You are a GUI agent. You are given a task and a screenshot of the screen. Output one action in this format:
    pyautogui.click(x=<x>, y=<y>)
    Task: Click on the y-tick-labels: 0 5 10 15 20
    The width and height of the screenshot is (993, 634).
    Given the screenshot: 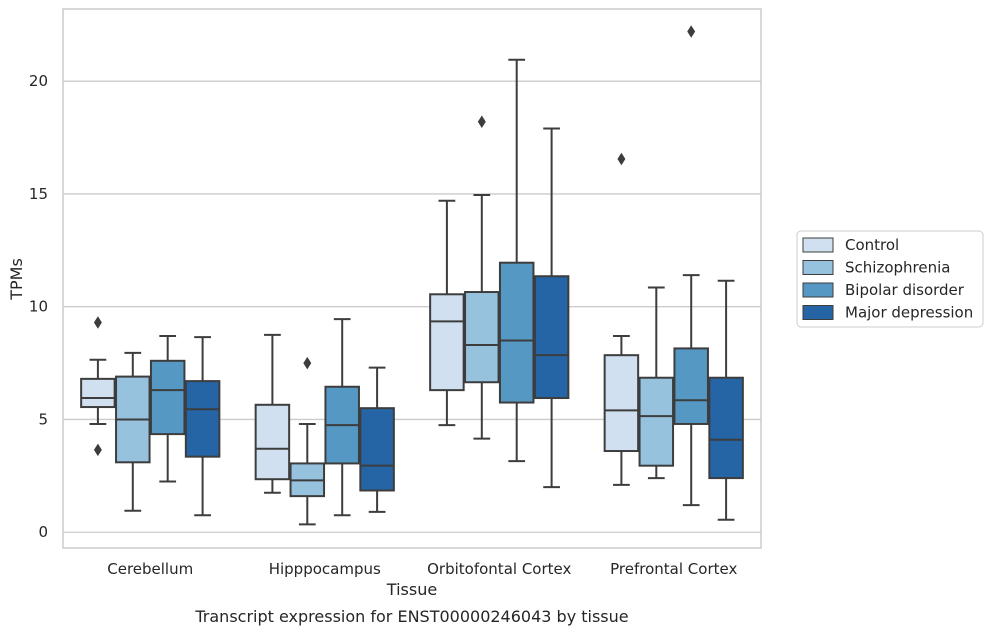 What is the action you would take?
    pyautogui.click(x=38, y=306)
    